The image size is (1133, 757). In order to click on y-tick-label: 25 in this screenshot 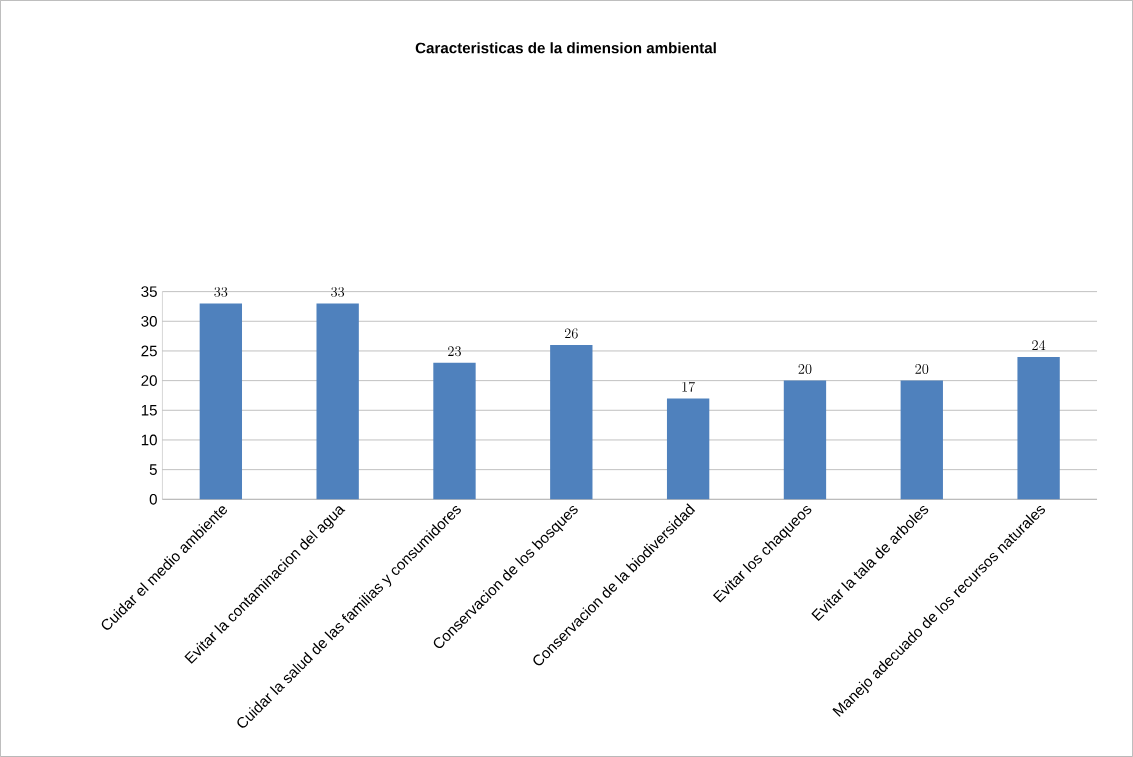, I will do `click(149, 351)`.